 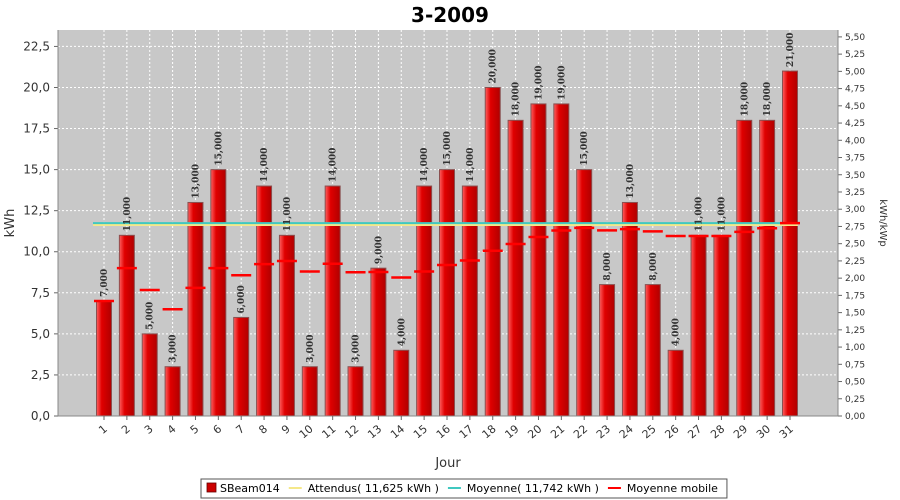 What do you see at coordinates (855, 365) in the screenshot?
I see `y2-tick-label: 0,75` at bounding box center [855, 365].